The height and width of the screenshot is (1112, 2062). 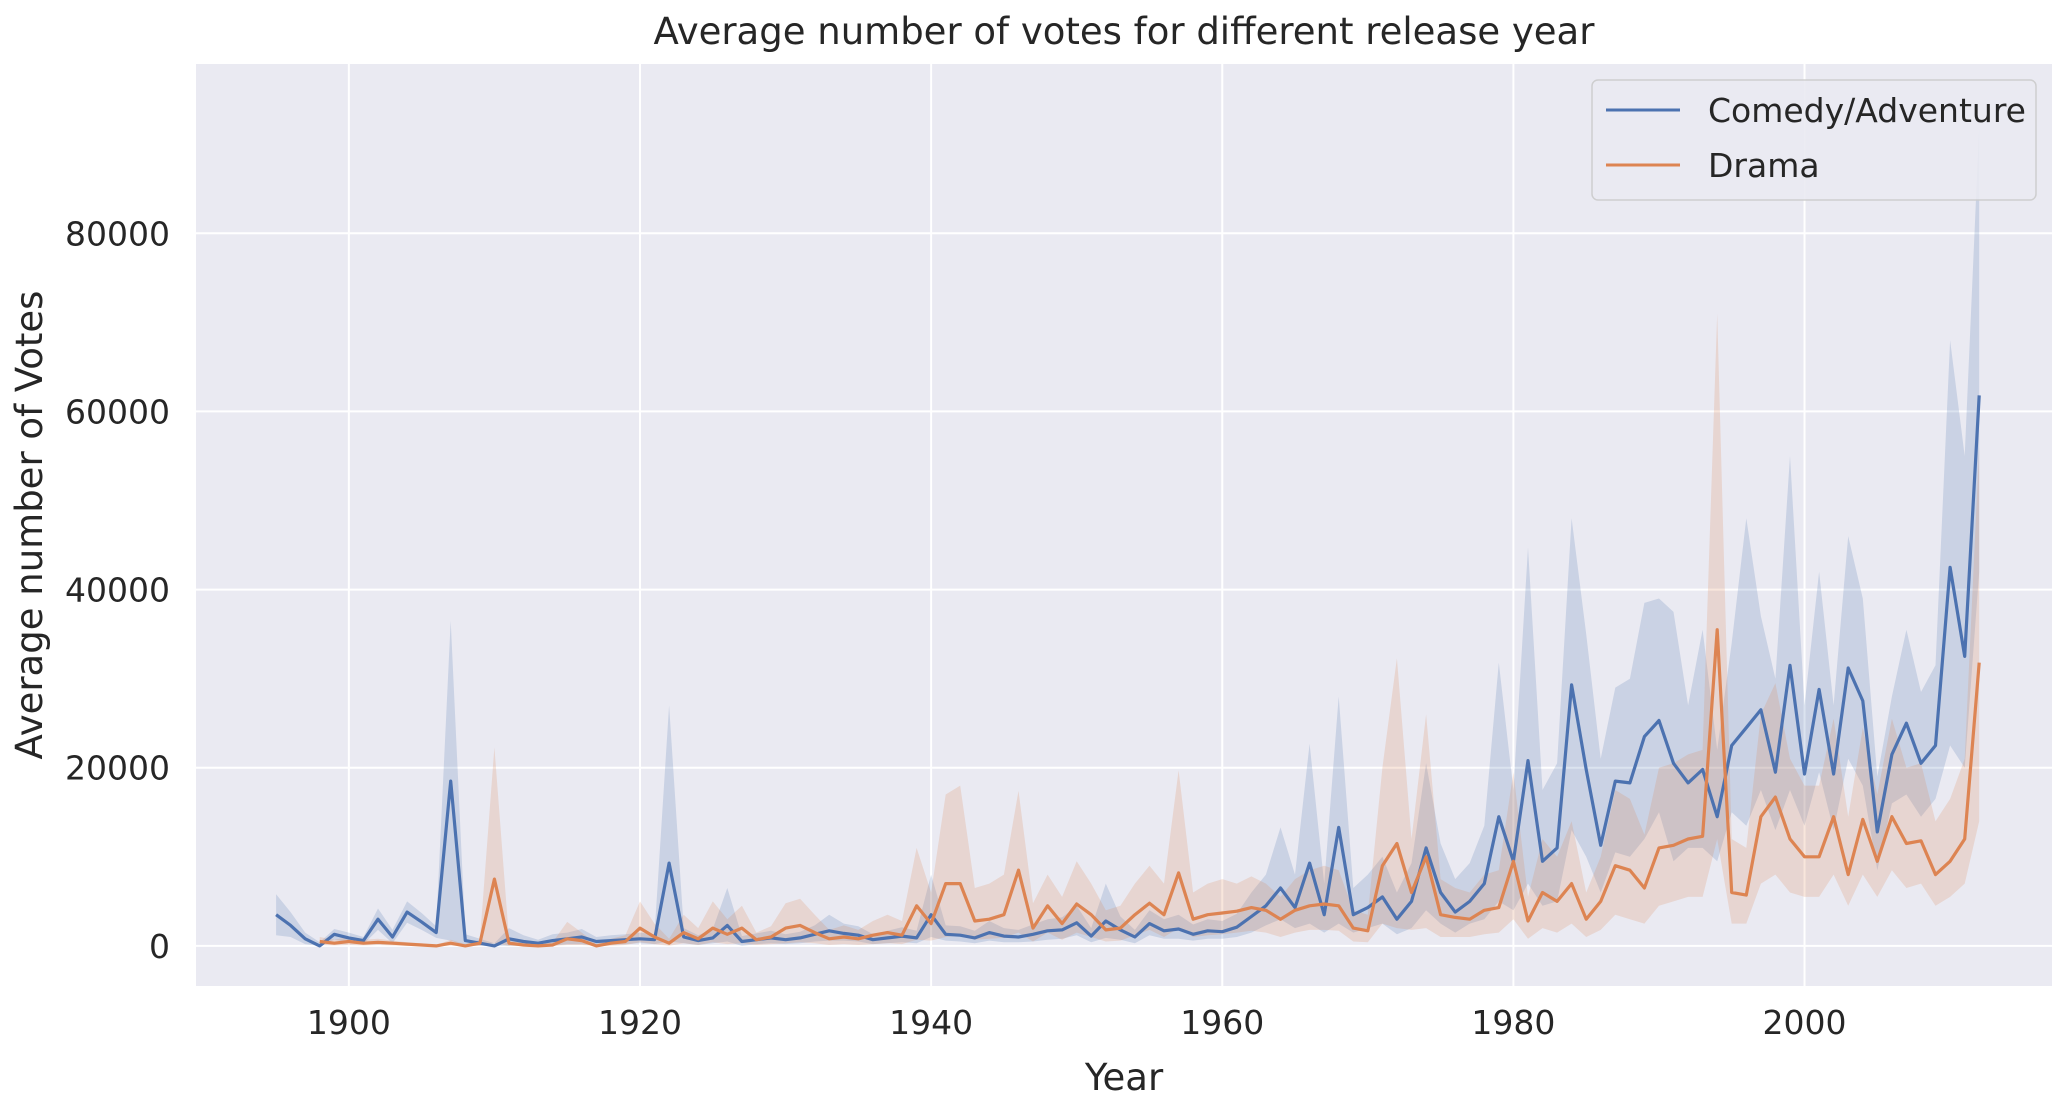 What do you see at coordinates (1513, 1022) in the screenshot?
I see `x-tick-label: 1980` at bounding box center [1513, 1022].